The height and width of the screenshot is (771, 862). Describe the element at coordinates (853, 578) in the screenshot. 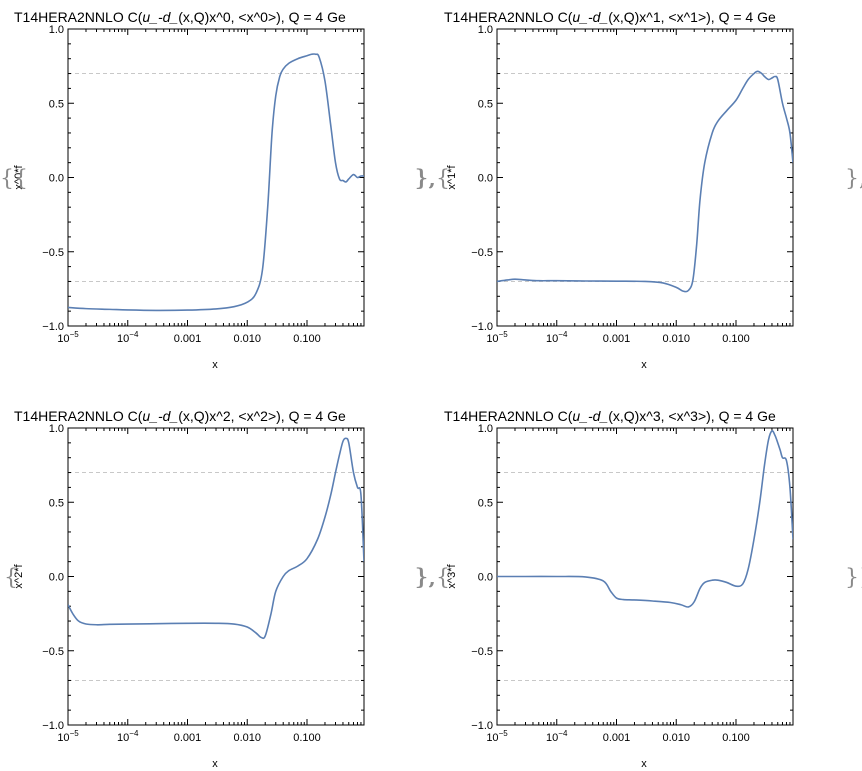

I see `right-brace: }}` at that location.